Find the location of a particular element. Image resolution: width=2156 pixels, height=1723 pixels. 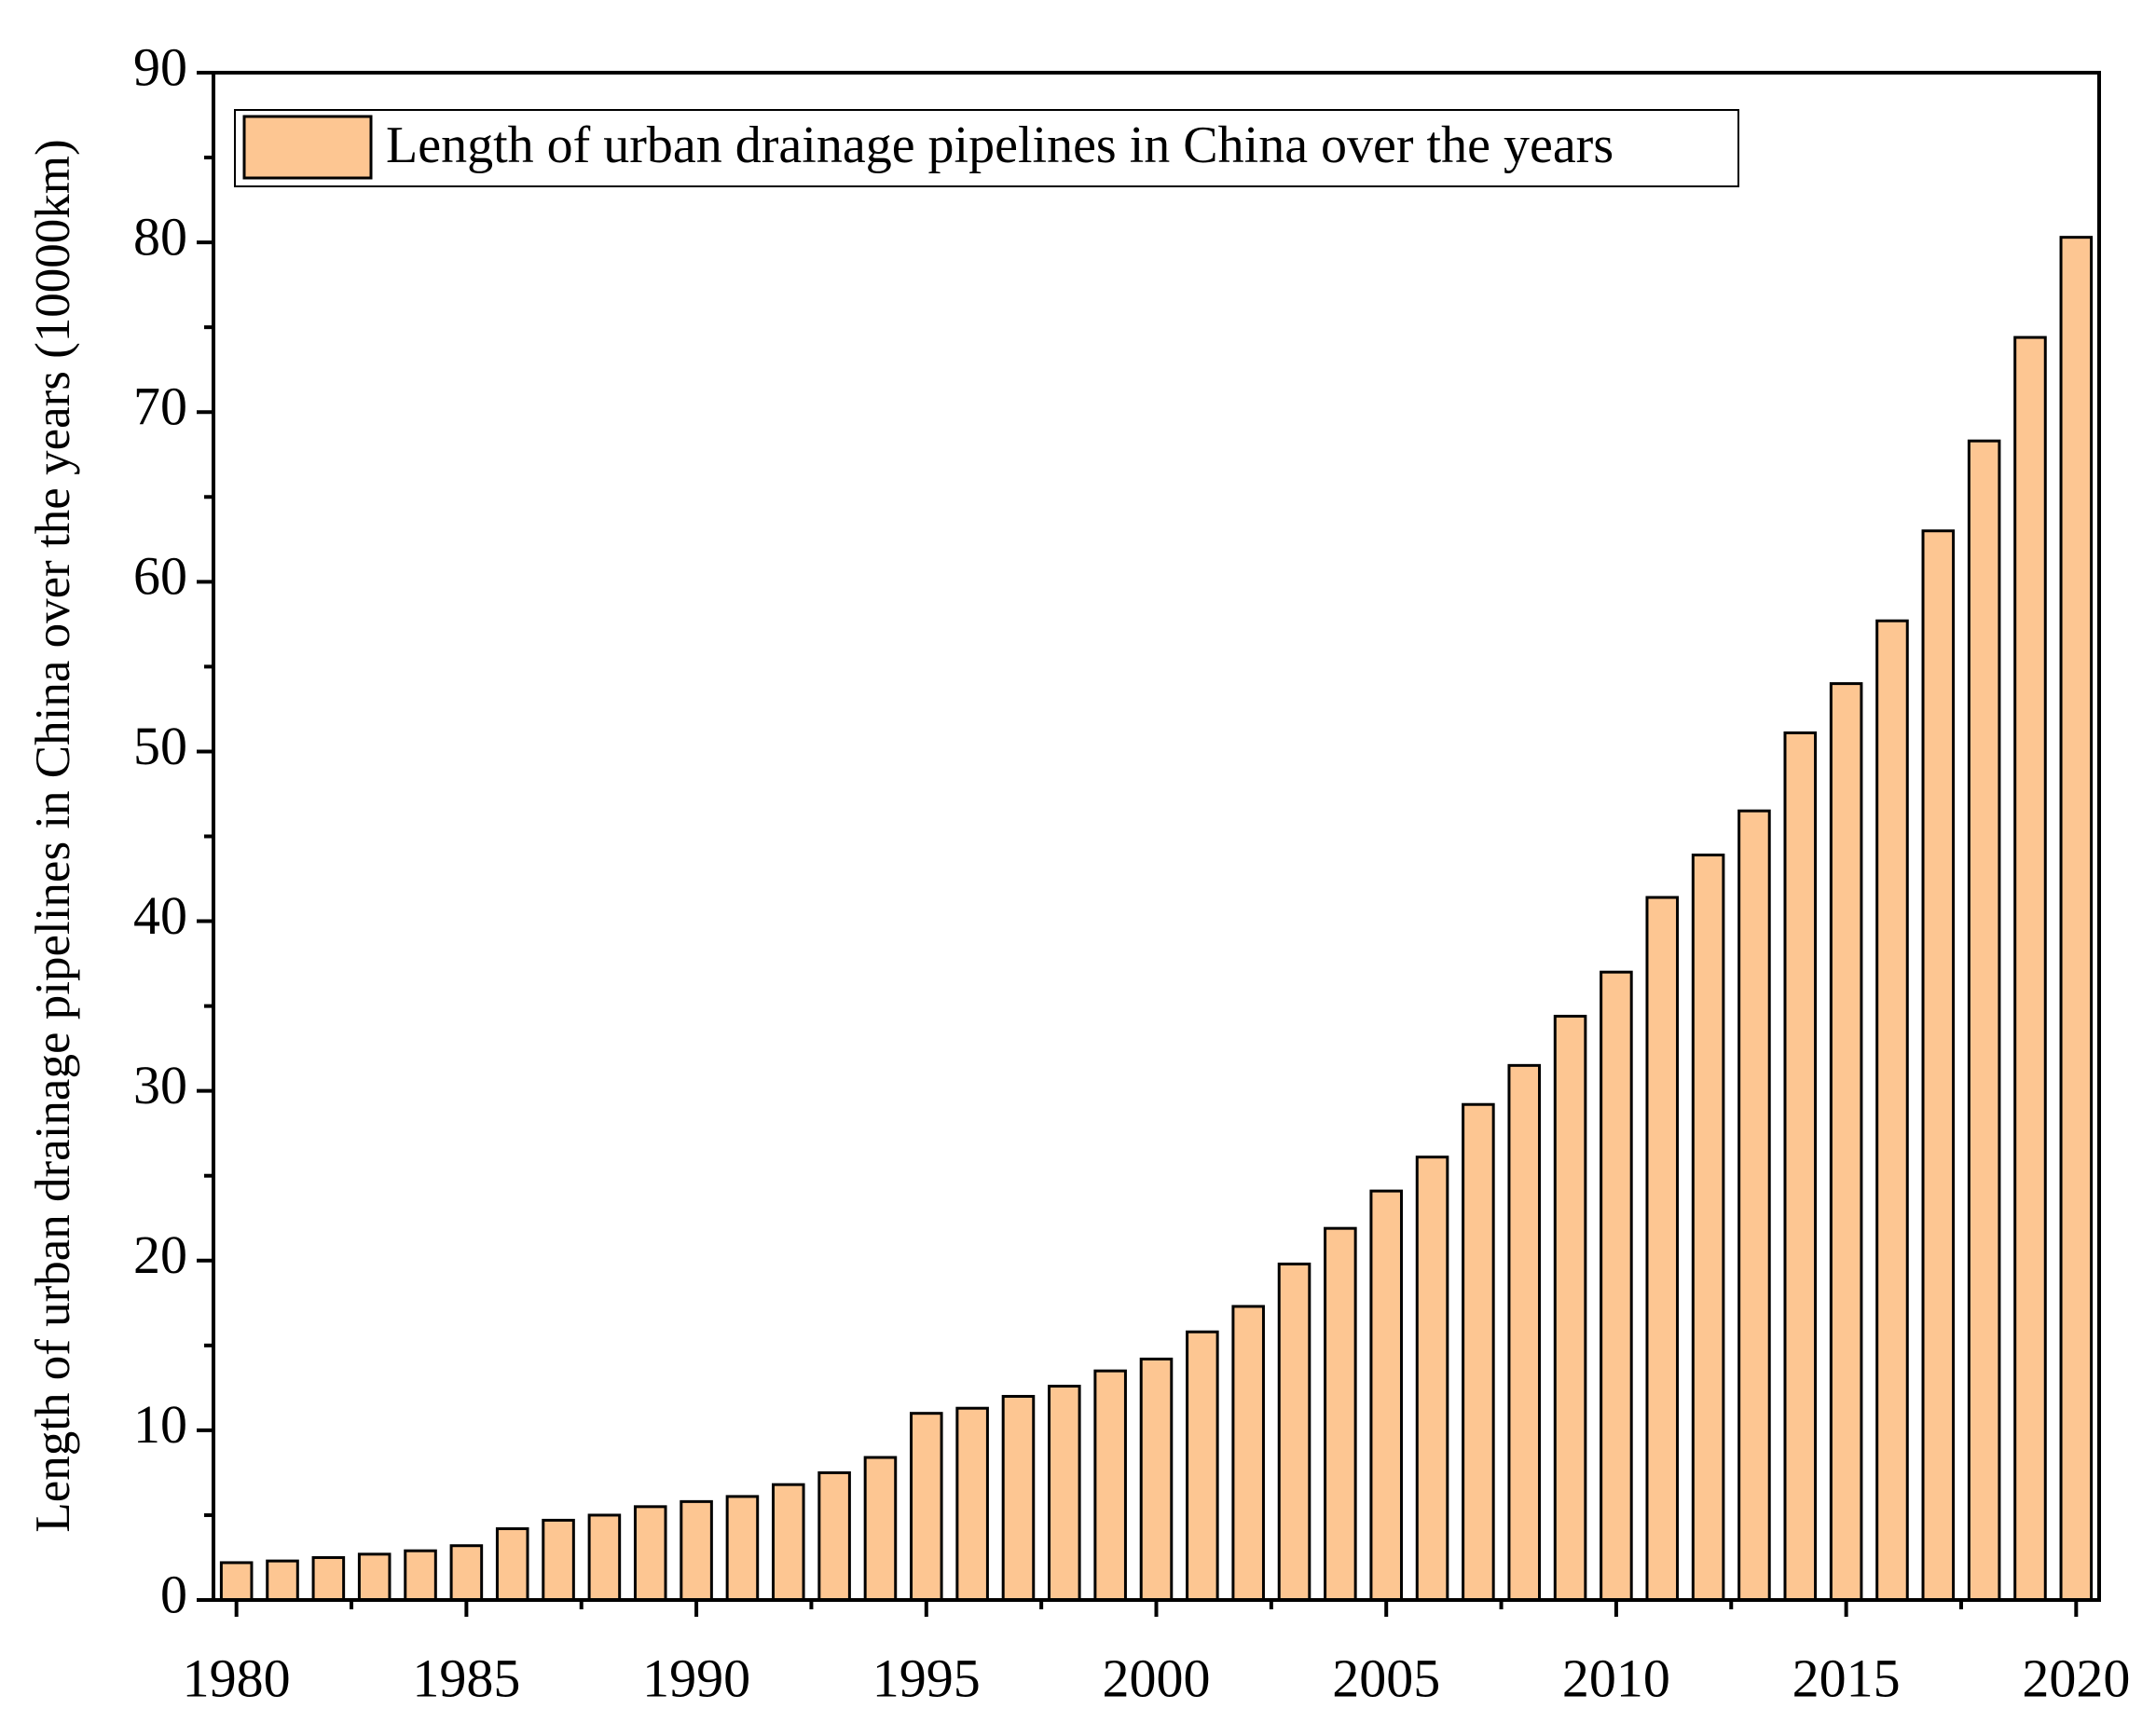

y-tick-label: 60 is located at coordinates (160, 576).